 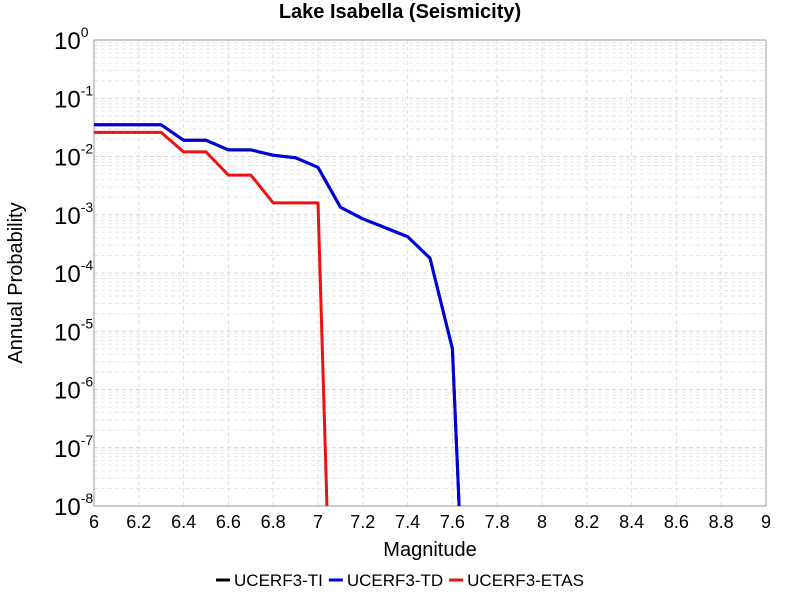 I want to click on x-tick-label: 9, so click(x=766, y=522).